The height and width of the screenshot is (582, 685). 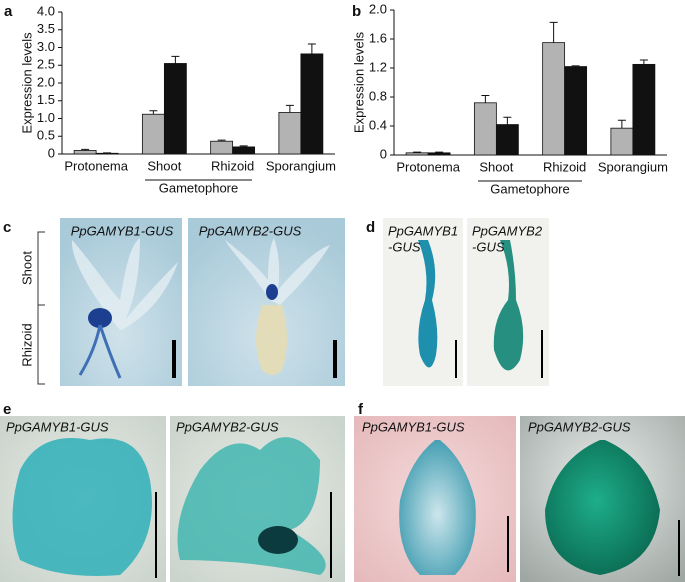 What do you see at coordinates (356, 11) in the screenshot?
I see `panel-label: b` at bounding box center [356, 11].